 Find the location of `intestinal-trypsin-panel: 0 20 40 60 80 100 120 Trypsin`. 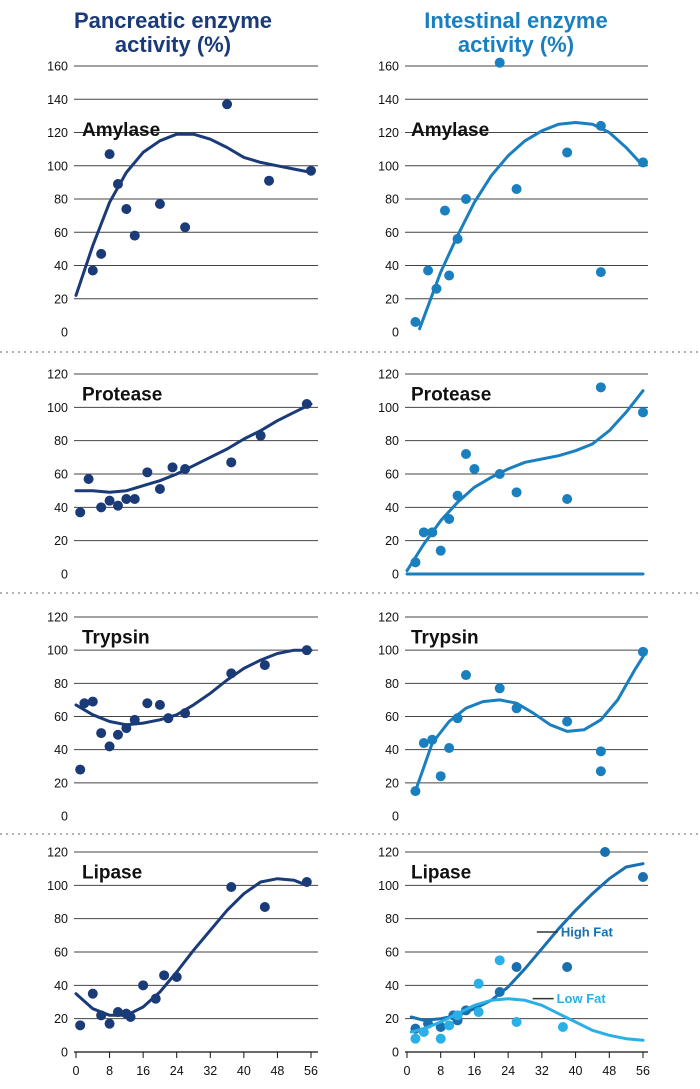

intestinal-trypsin-panel: 0 20 40 60 80 100 120 Trypsin is located at coordinates (513, 717).